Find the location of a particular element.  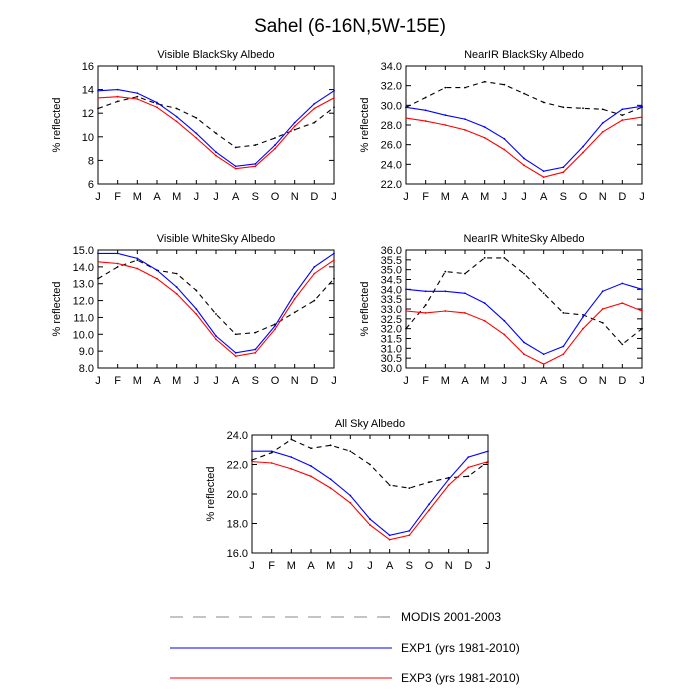

y-tick-label: 8 is located at coordinates (91, 161).